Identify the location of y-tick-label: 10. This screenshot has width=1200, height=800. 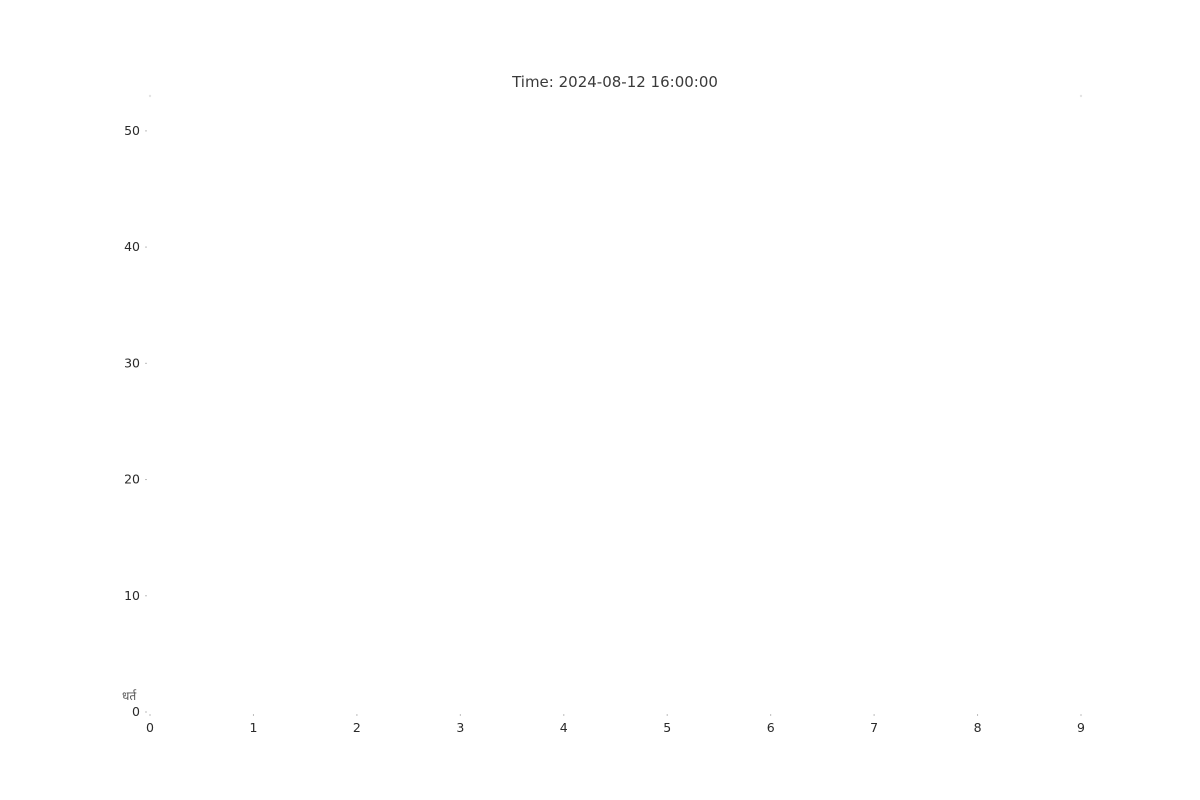
(132, 595).